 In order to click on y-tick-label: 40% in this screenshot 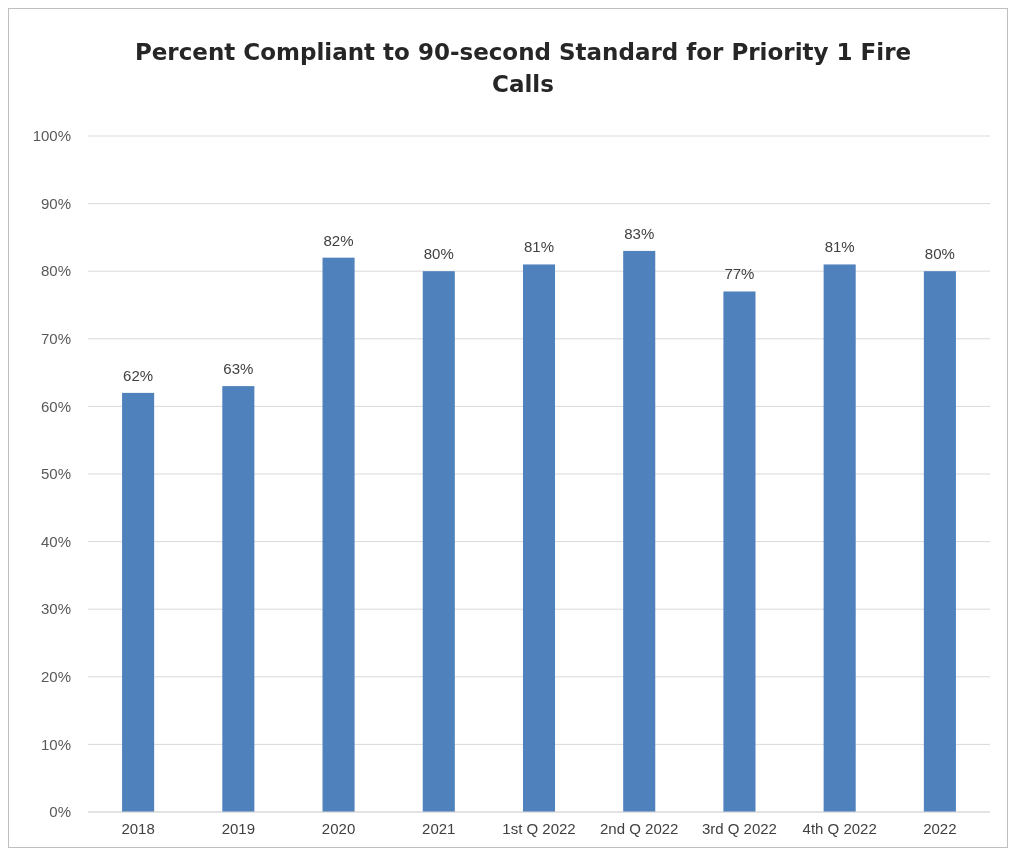, I will do `click(55, 541)`.